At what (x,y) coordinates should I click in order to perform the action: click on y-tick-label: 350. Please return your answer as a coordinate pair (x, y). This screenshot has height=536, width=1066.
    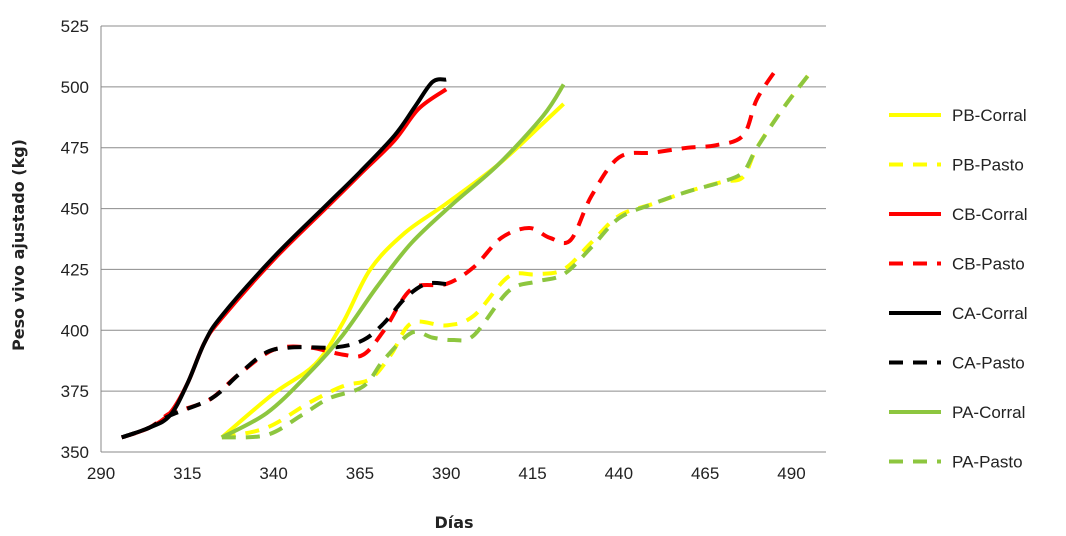
    Looking at the image, I should click on (75, 452).